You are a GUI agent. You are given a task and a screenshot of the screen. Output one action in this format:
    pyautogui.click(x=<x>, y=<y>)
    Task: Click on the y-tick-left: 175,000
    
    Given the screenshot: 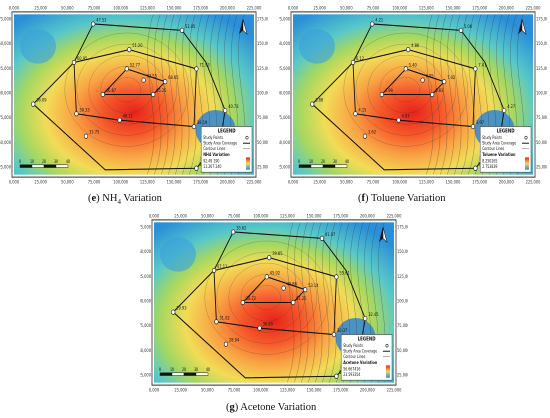 What is the action you would take?
    pyautogui.click(x=145, y=226)
    